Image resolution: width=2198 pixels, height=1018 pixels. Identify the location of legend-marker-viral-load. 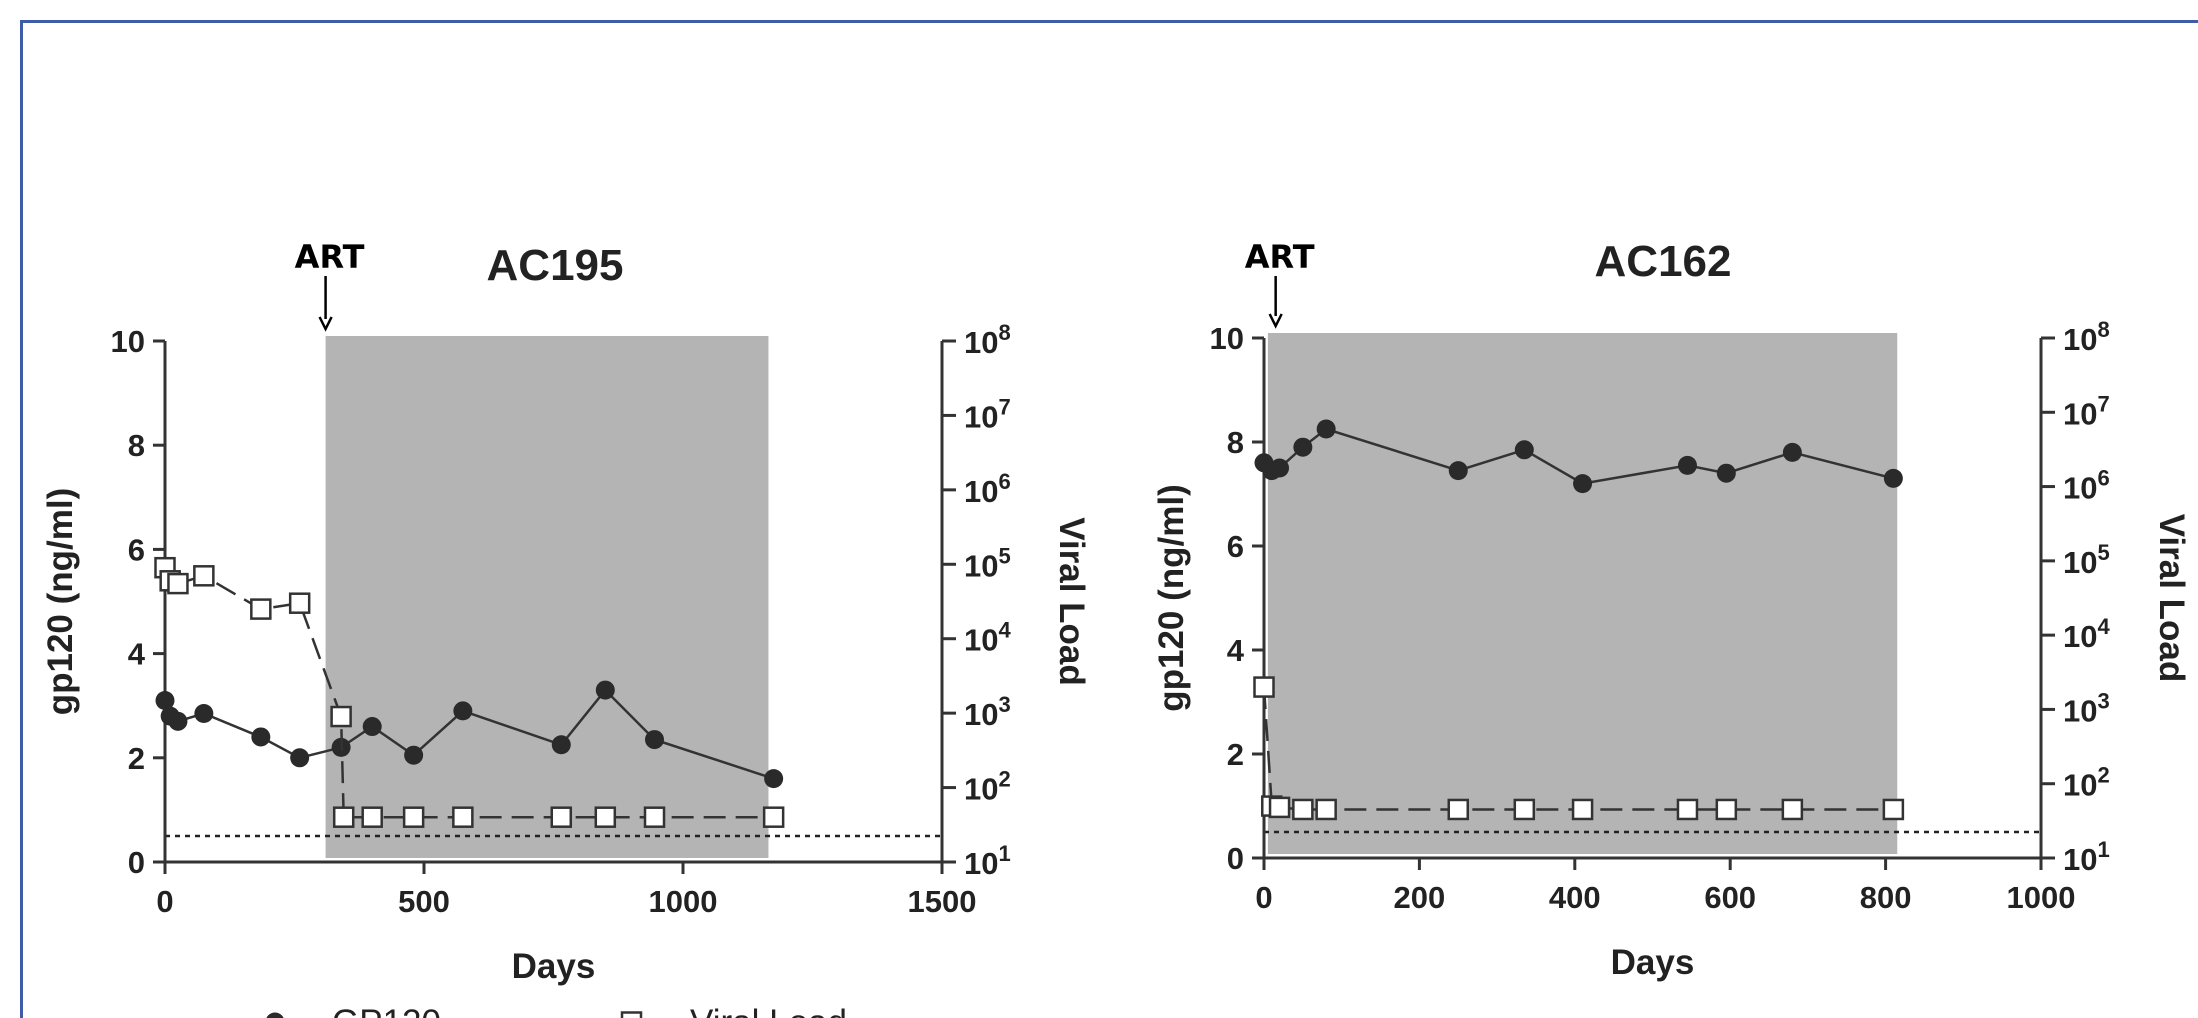
(631, 1014).